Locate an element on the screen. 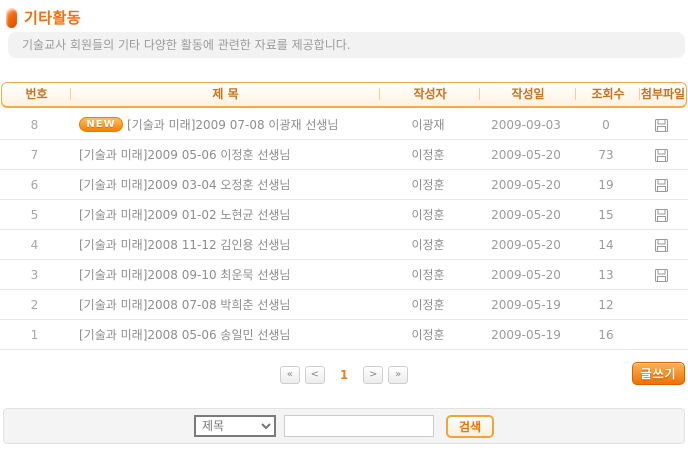 This screenshot has height=471, width=688. post-number: 3 is located at coordinates (34, 274).